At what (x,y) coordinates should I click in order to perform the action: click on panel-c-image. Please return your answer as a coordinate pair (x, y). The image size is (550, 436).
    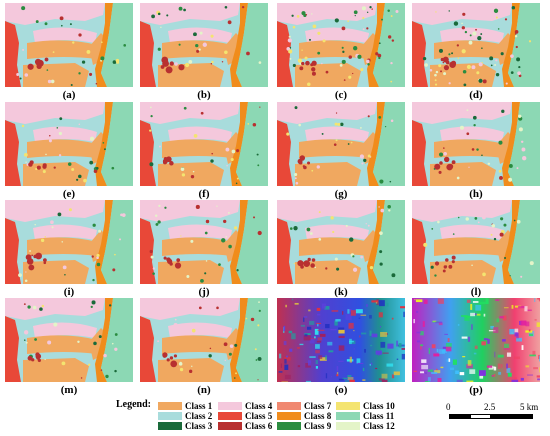
    Looking at the image, I should click on (341, 45).